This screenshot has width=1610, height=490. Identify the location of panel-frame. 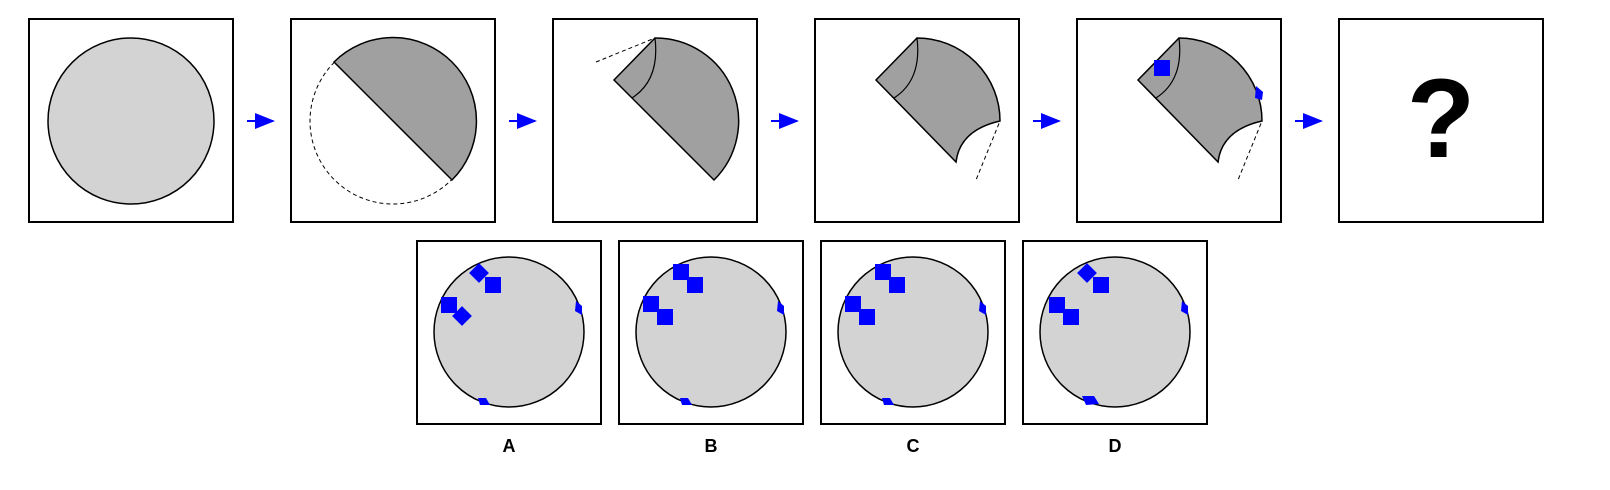
(1441, 120).